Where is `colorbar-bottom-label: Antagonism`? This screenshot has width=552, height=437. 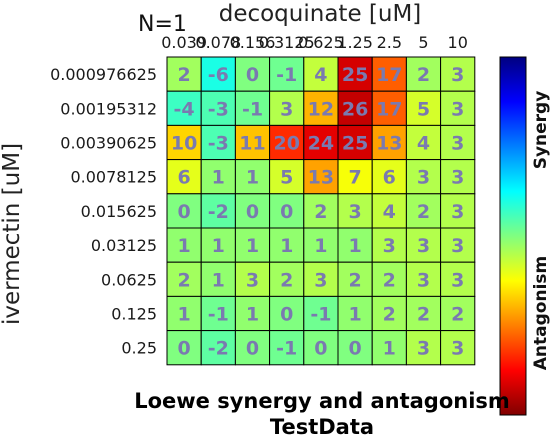
colorbar-bottom-label: Antagonism is located at coordinates (541, 313).